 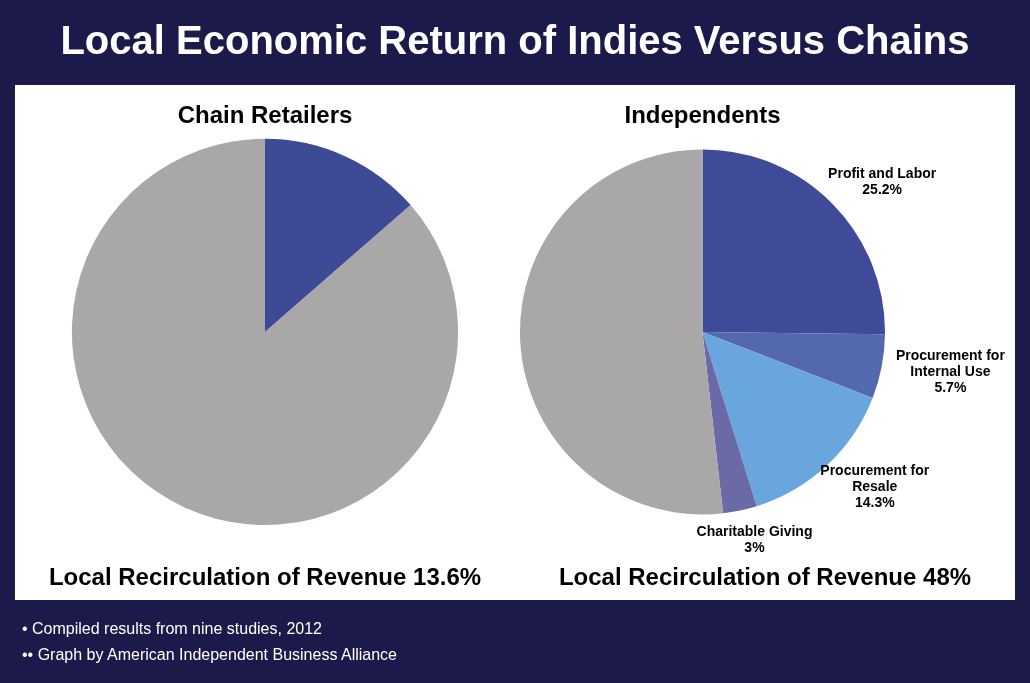 I want to click on data-label: 25.2%, so click(x=882, y=189).